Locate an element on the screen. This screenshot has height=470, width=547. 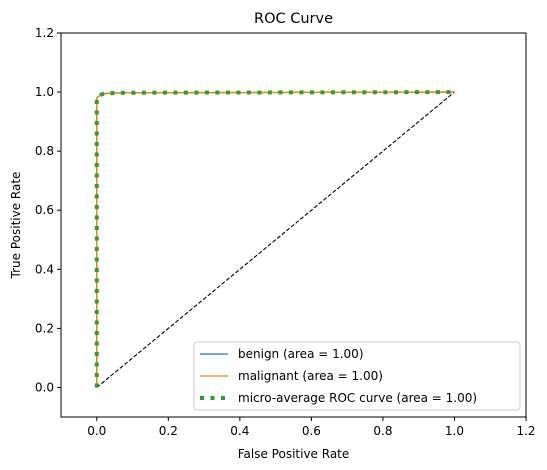
legend-label-0: benign (area = 1.00) is located at coordinates (301, 354).